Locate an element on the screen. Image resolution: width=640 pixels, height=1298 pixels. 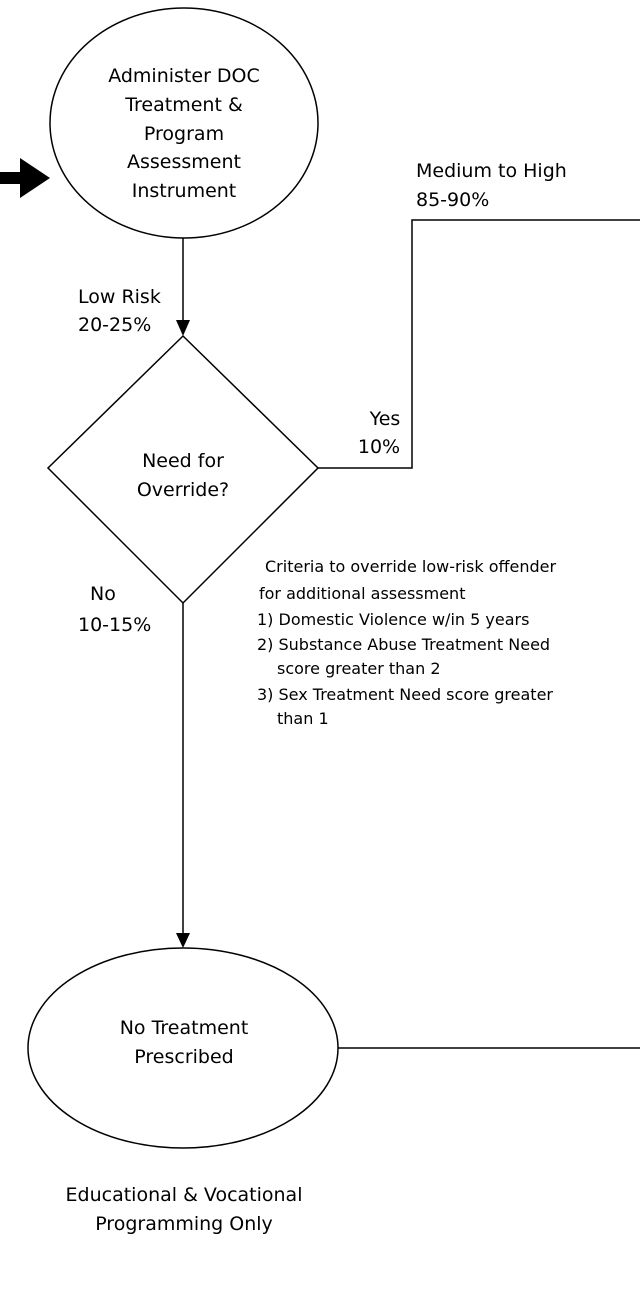
caption-line-1: Educational & Vocational is located at coordinates (184, 1195).